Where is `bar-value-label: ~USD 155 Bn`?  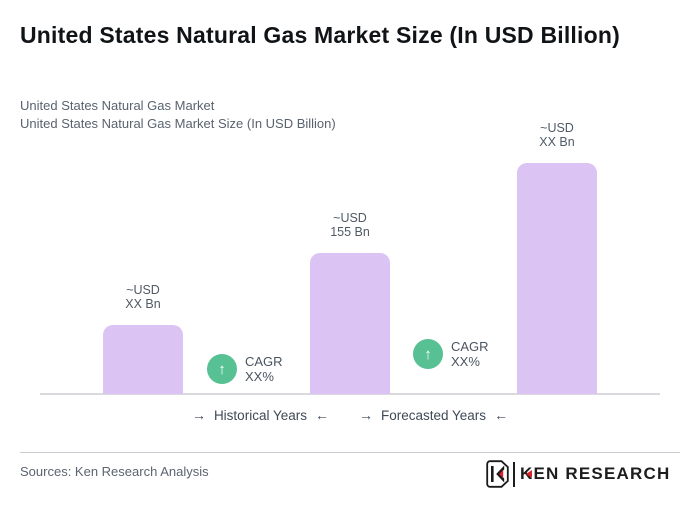
bar-value-label: ~USD 155 Bn is located at coordinates (350, 225).